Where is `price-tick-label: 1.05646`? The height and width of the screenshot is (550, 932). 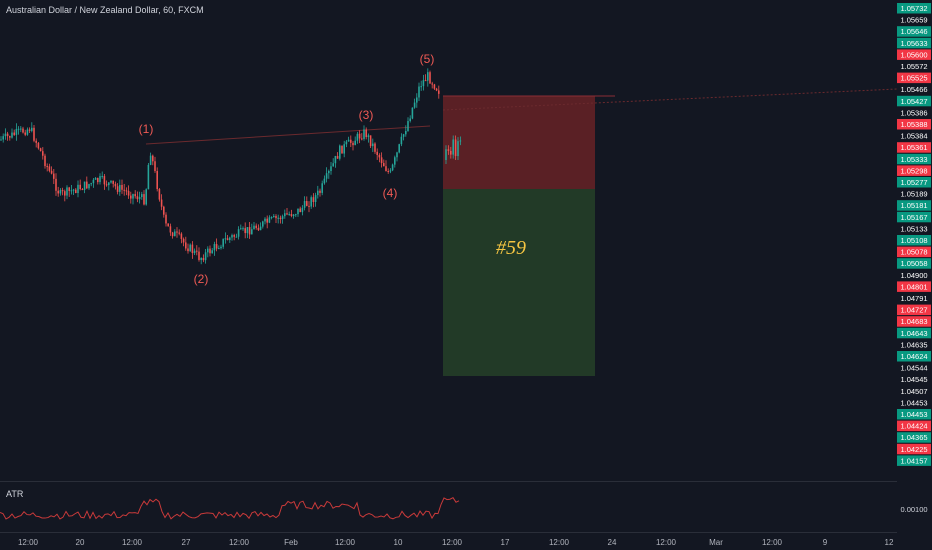
price-tick-label: 1.05646 is located at coordinates (913, 31).